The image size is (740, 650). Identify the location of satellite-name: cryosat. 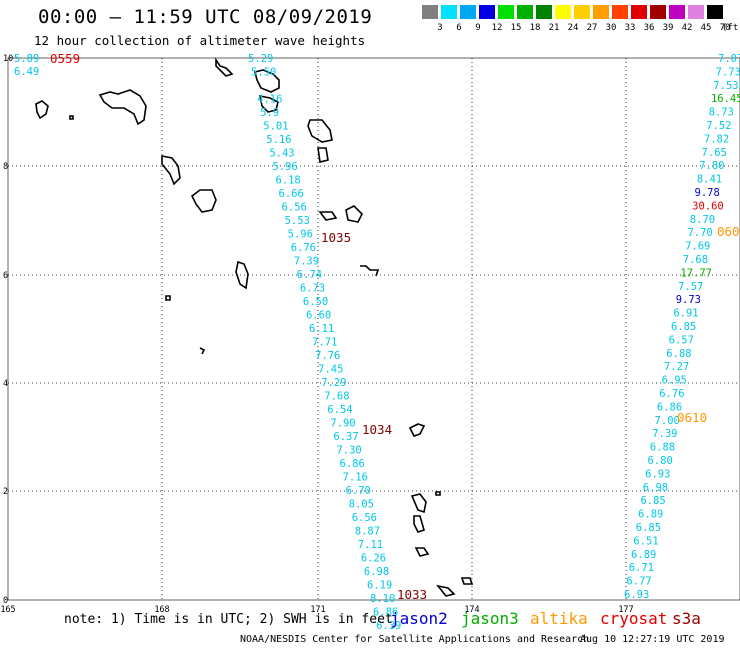
(634, 618).